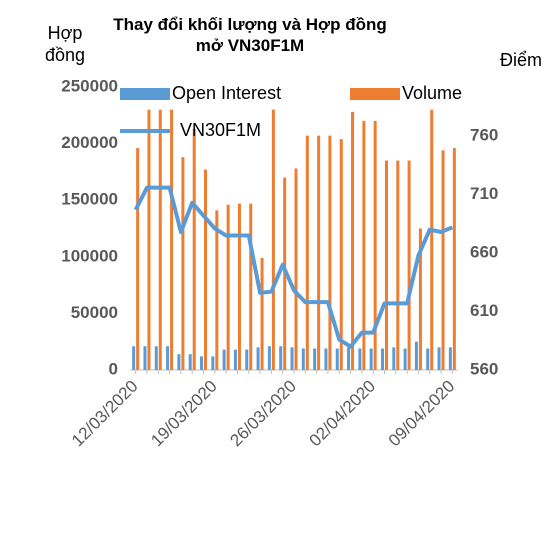 The height and width of the screenshot is (540, 550). What do you see at coordinates (184, 414) in the screenshot?
I see `x-tick-label: 19/03/2020` at bounding box center [184, 414].